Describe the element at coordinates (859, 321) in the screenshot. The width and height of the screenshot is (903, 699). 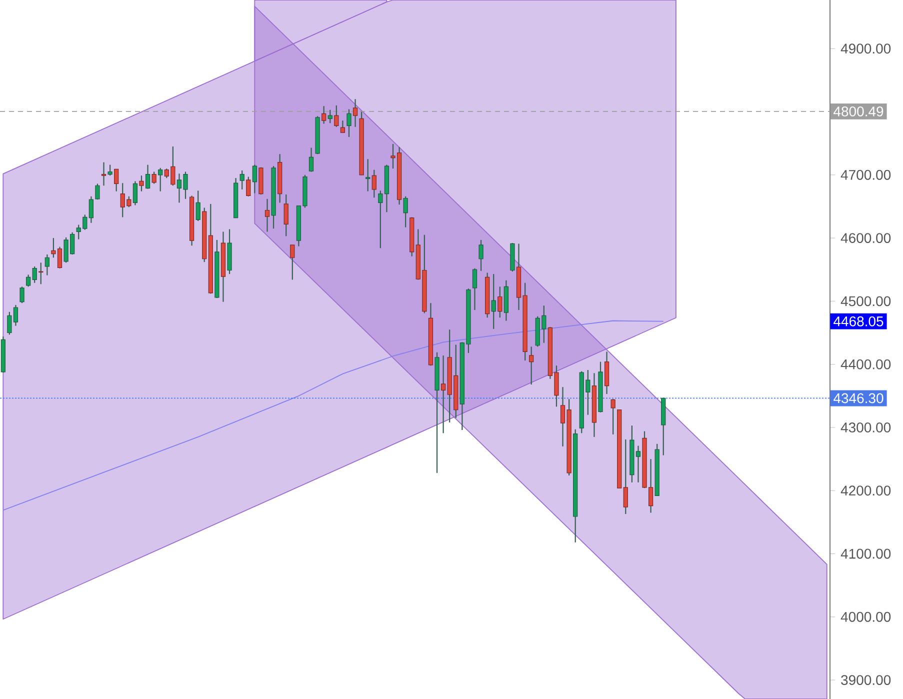
I see `text: 4468.05` at that location.